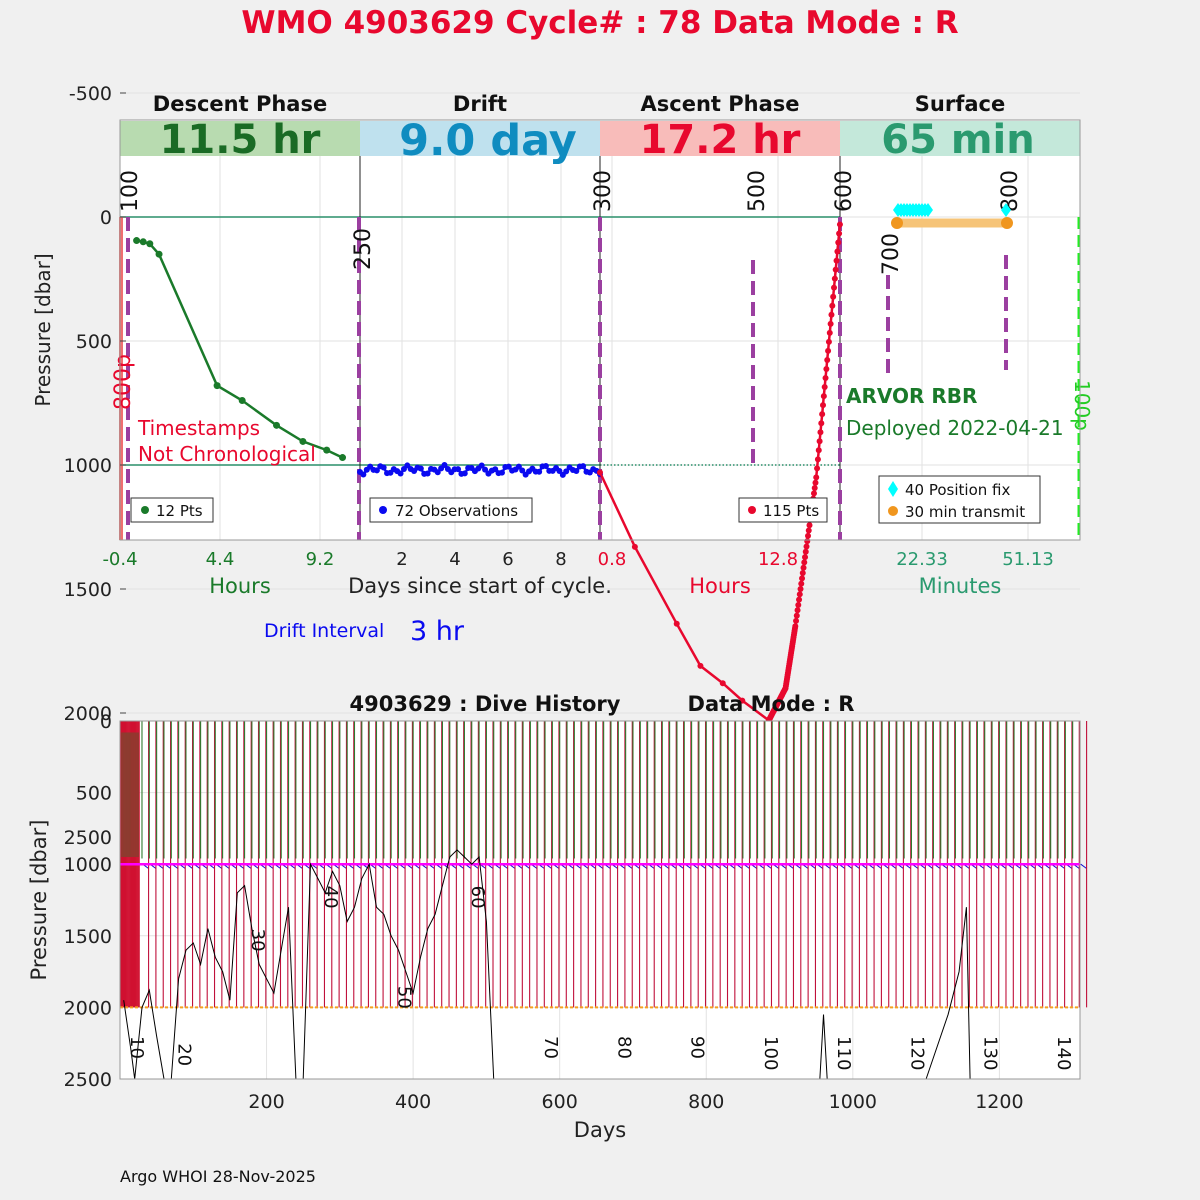 This screenshot has width=1200, height=1200. Describe the element at coordinates (240, 140) in the screenshot. I see `phase-duration-descent: 11.5 hr` at that location.